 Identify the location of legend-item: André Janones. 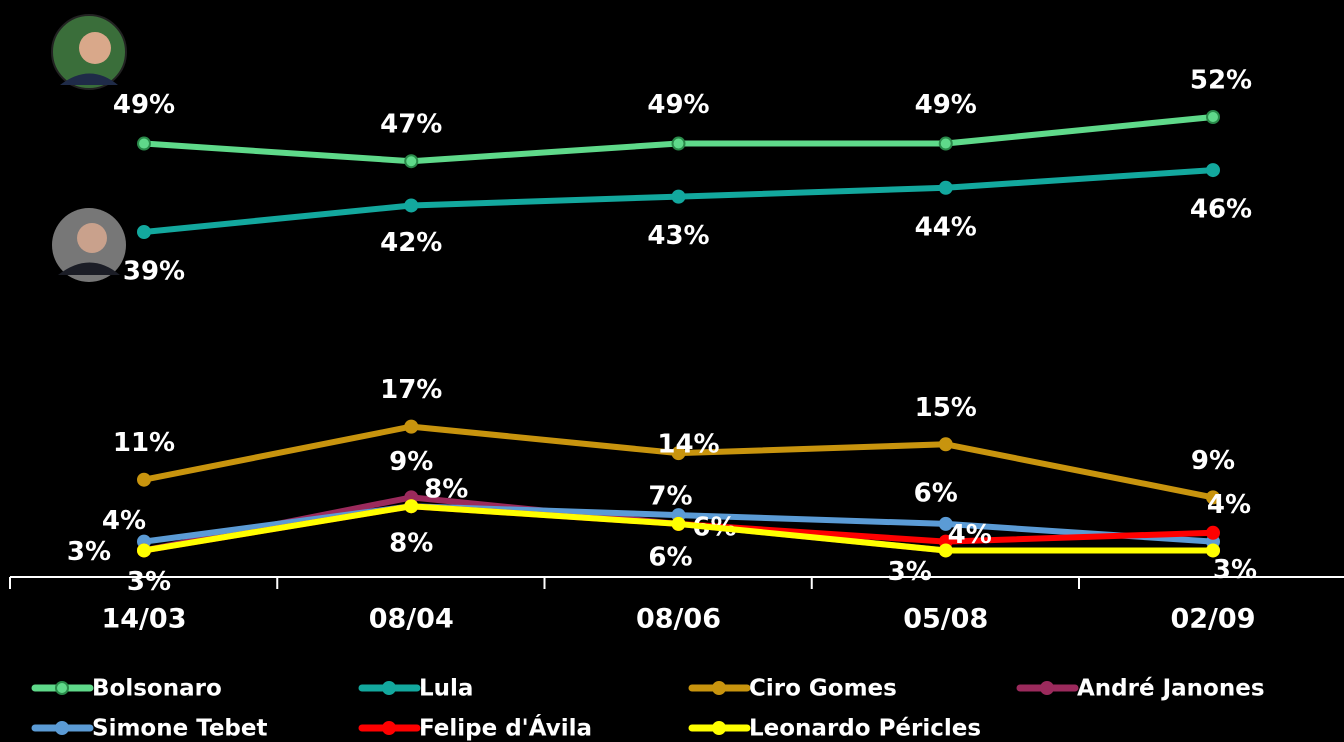
(1140, 689).